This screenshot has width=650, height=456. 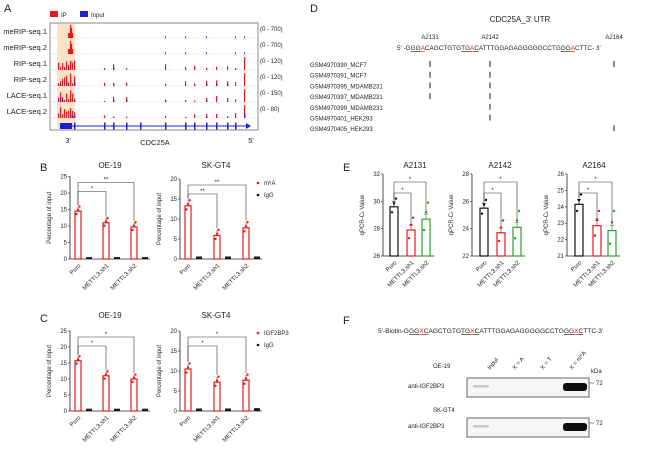 What do you see at coordinates (176, 260) in the screenshot?
I see `y-tick-label: 0` at bounding box center [176, 260].